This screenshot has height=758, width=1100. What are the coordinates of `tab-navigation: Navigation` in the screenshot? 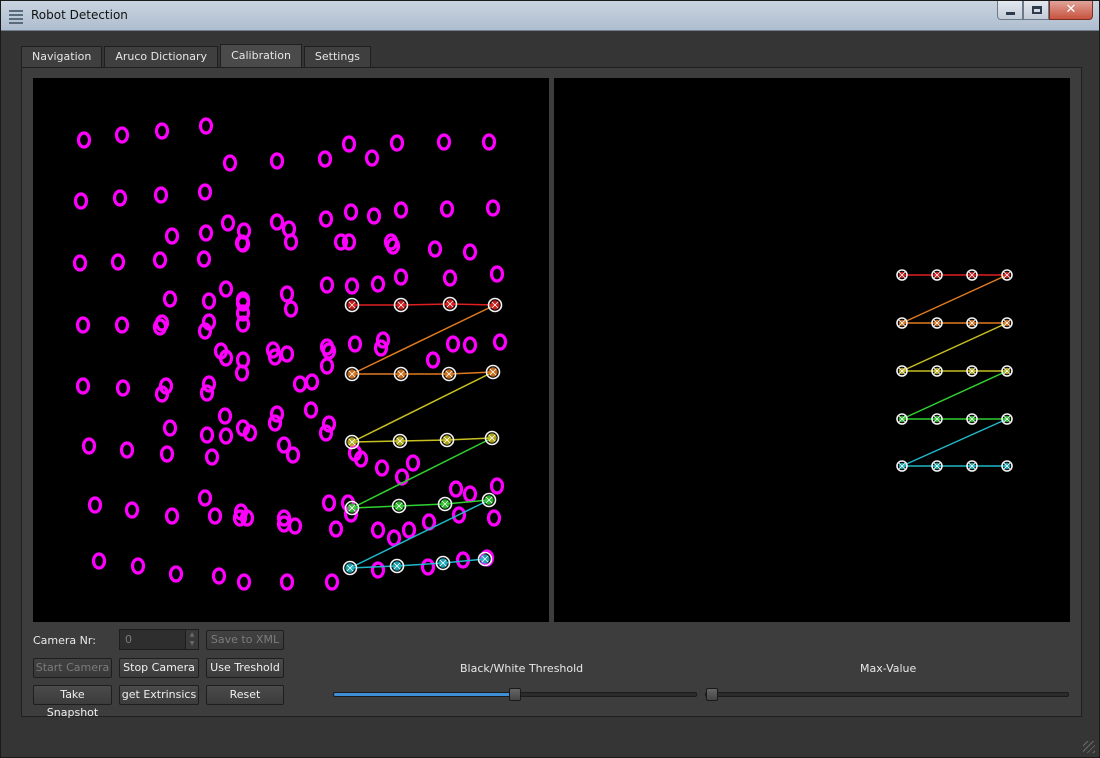 It's located at (62, 56).